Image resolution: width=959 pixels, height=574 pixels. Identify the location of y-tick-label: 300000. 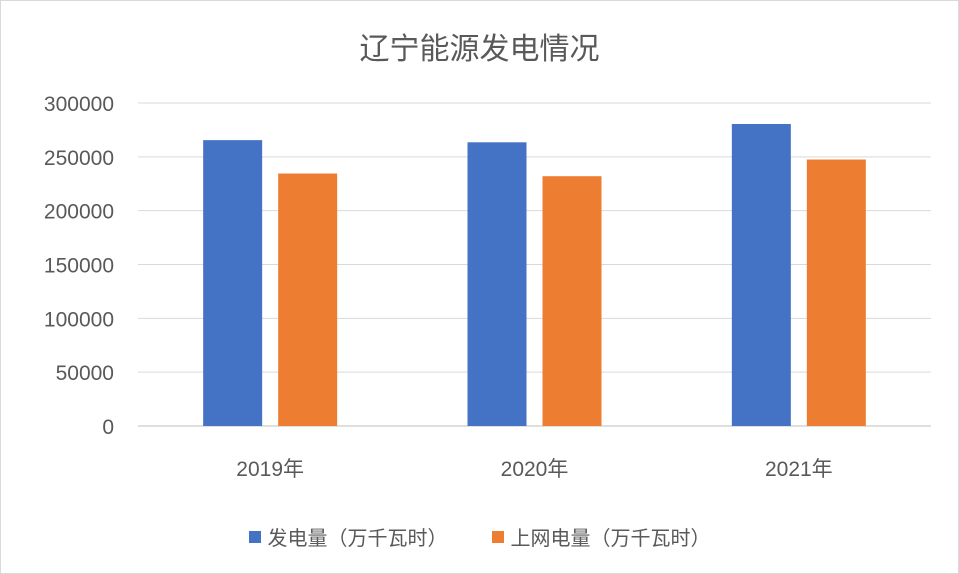
(79, 104).